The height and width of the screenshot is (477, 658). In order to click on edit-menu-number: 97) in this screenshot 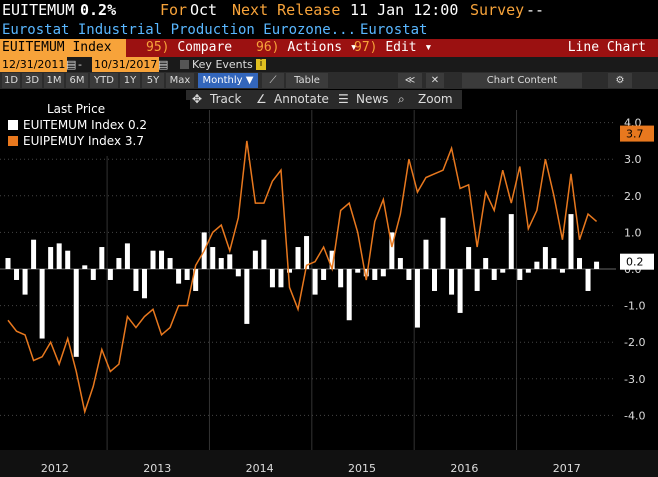, I will do `click(366, 47)`.